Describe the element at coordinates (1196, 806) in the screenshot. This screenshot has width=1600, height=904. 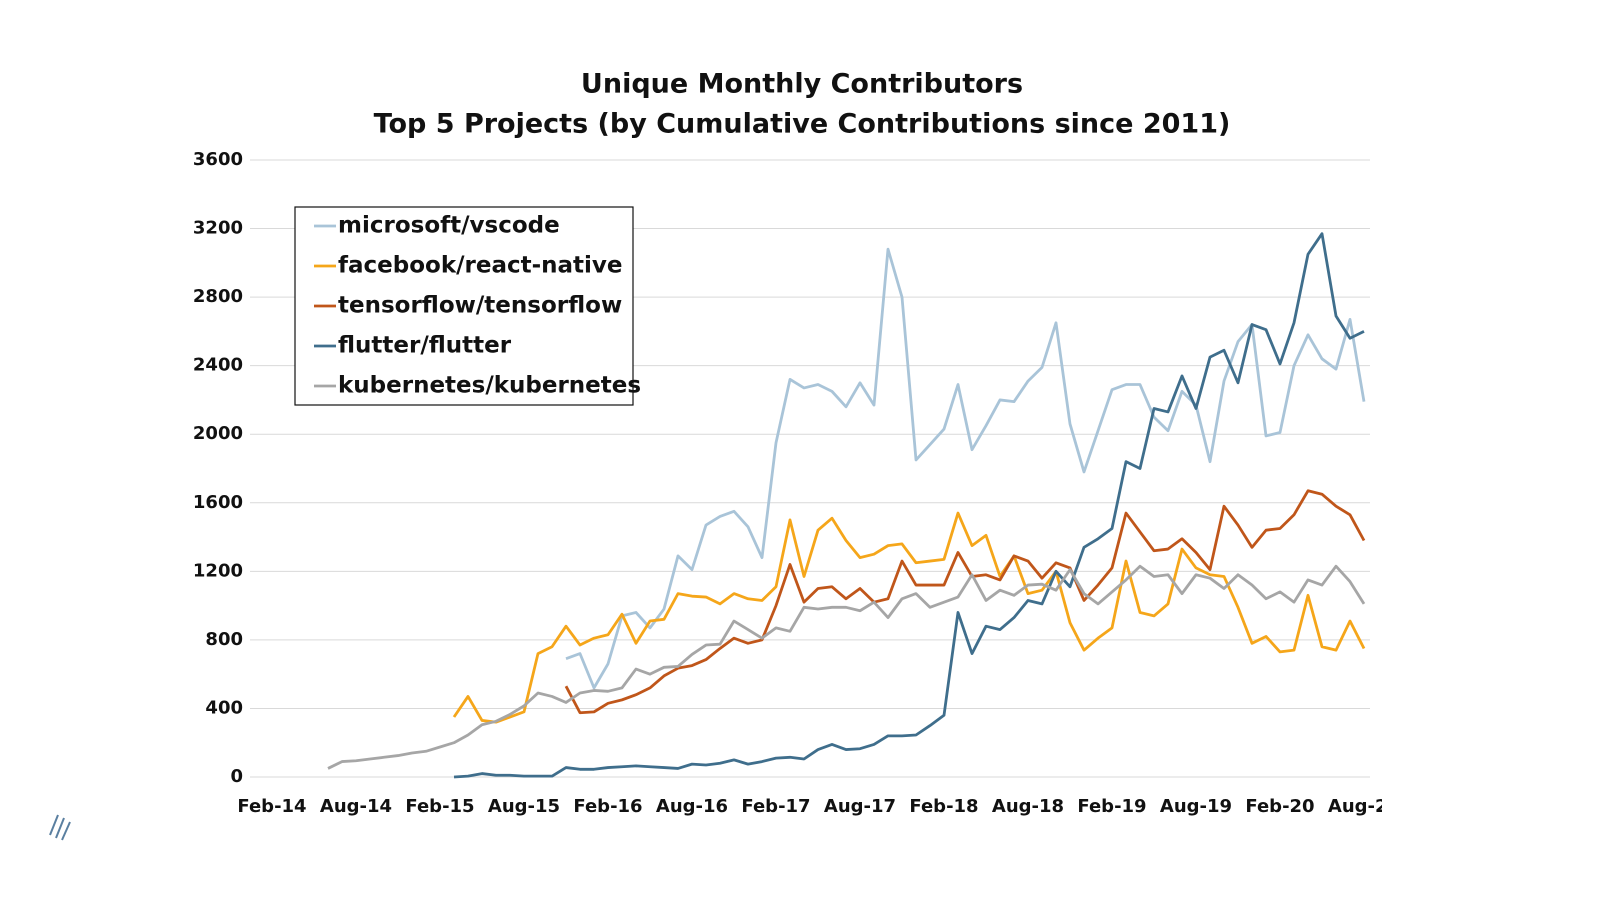
I see `x-tick-label: Aug-19` at that location.